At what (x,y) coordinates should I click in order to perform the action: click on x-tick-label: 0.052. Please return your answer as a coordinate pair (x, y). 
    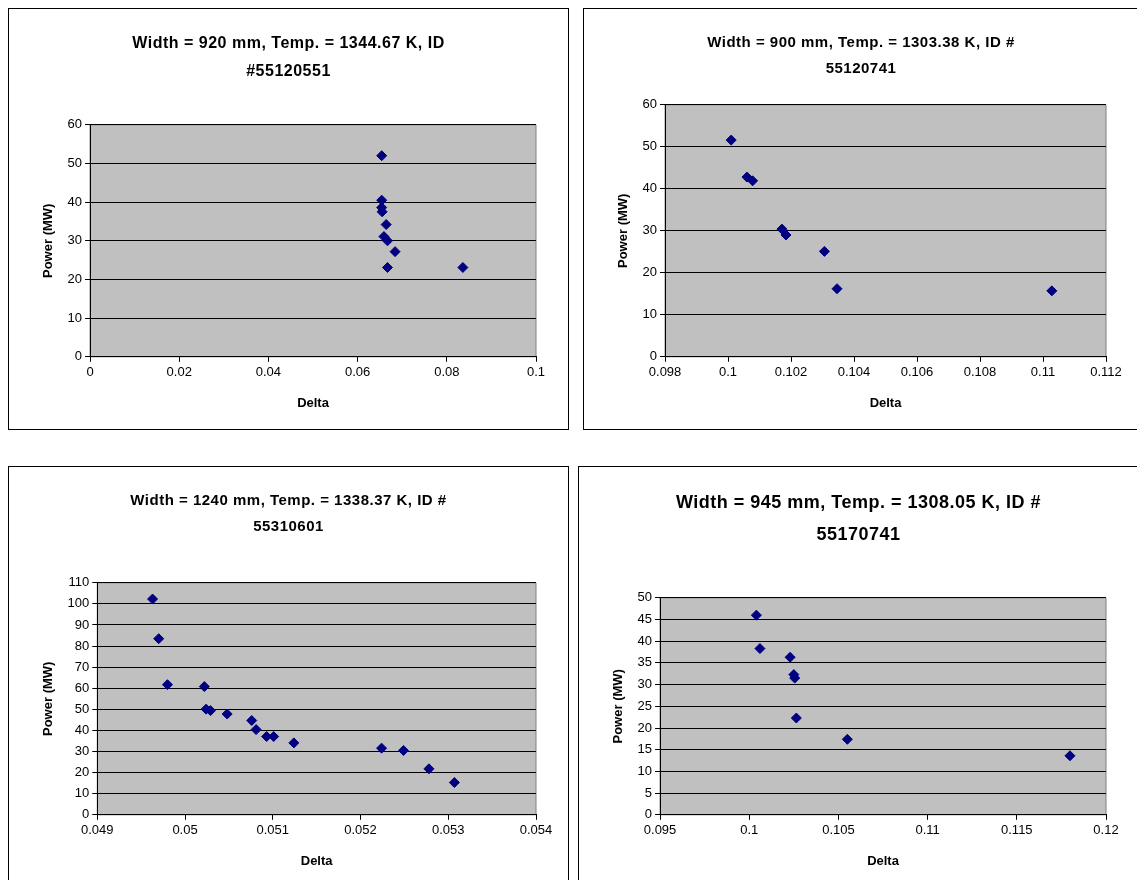
    Looking at the image, I should click on (360, 830).